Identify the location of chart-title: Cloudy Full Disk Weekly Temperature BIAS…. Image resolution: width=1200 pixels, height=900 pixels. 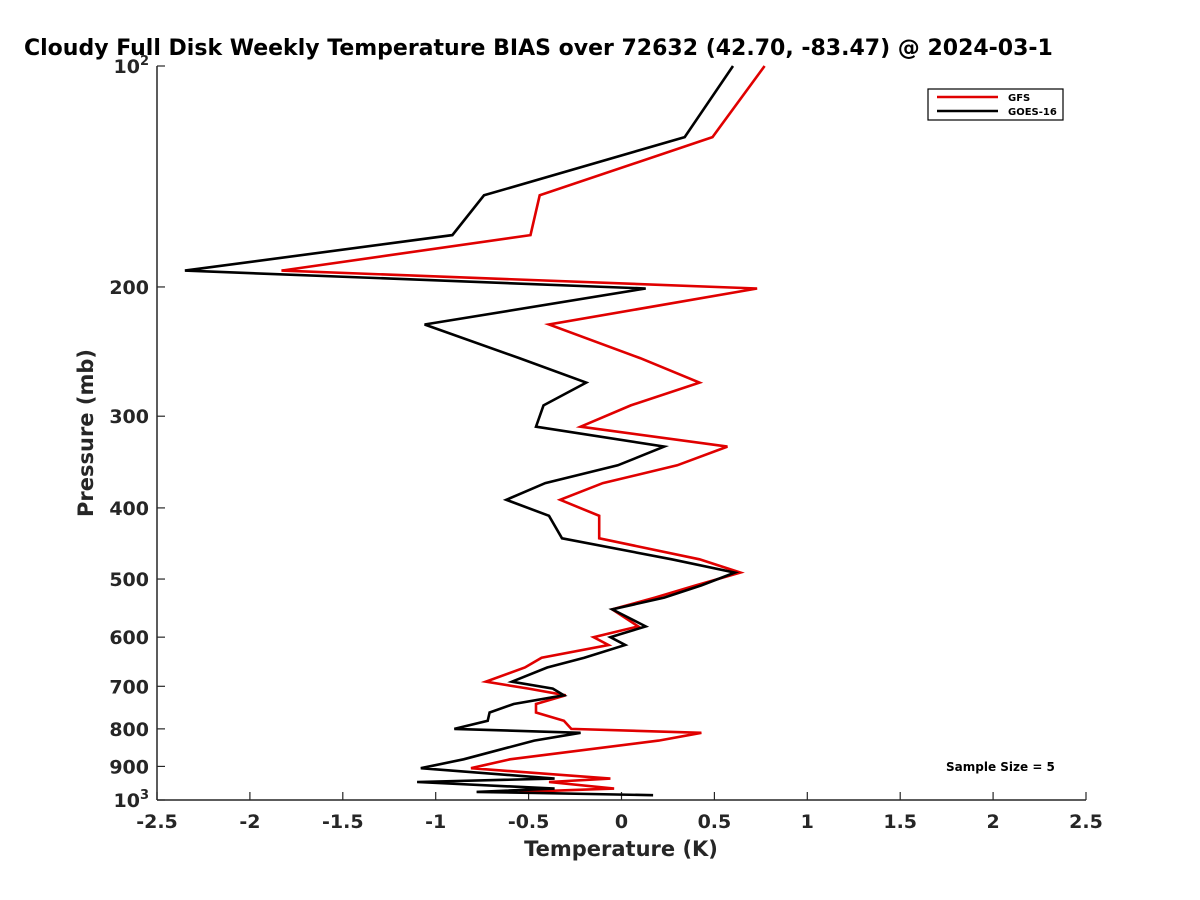
(538, 48).